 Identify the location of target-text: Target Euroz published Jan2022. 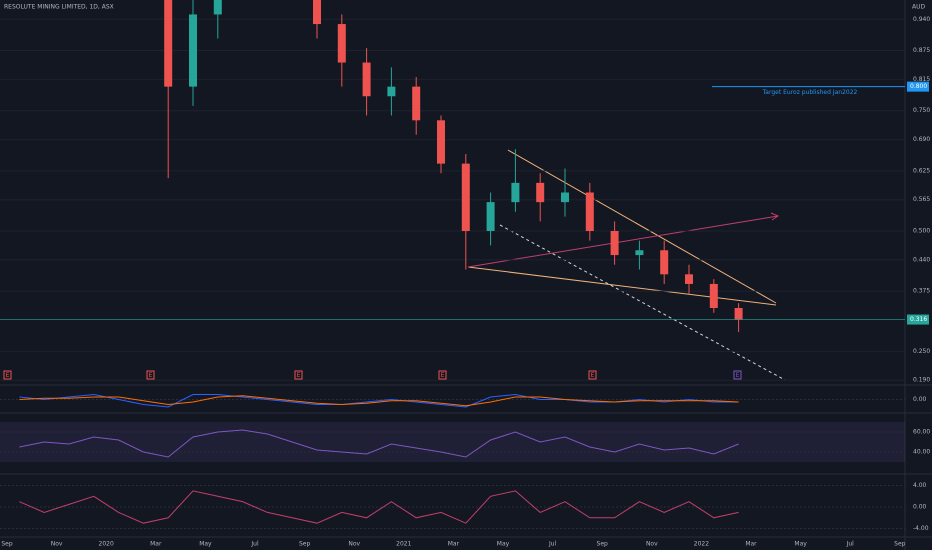
(810, 92).